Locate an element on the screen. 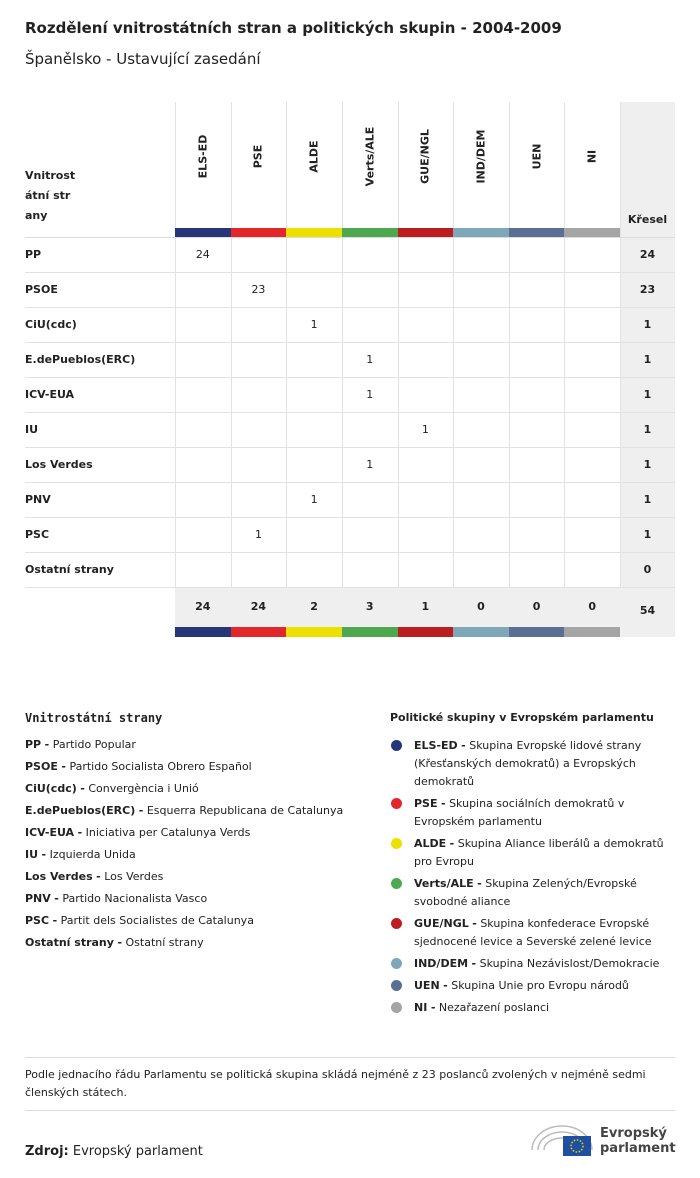 The width and height of the screenshot is (700, 1178). party-legend-item: Ostatní strany - Ostatní strany is located at coordinates (195, 946).